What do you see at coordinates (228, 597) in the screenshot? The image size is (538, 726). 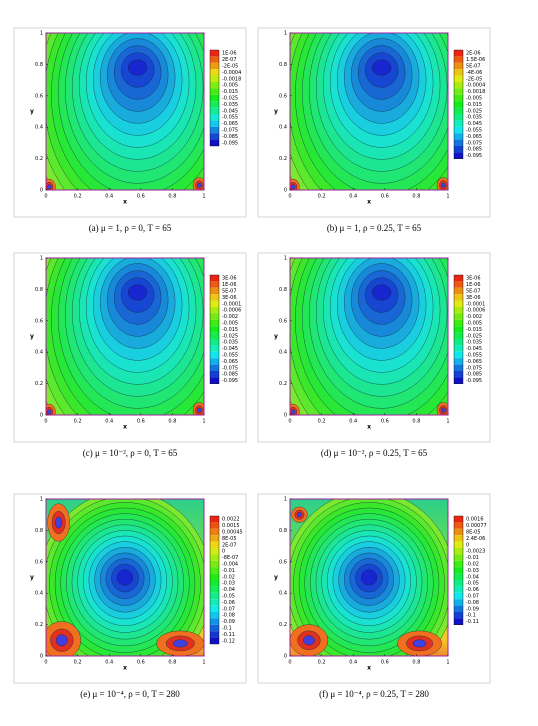 I see `legend-label: -0.05` at bounding box center [228, 597].